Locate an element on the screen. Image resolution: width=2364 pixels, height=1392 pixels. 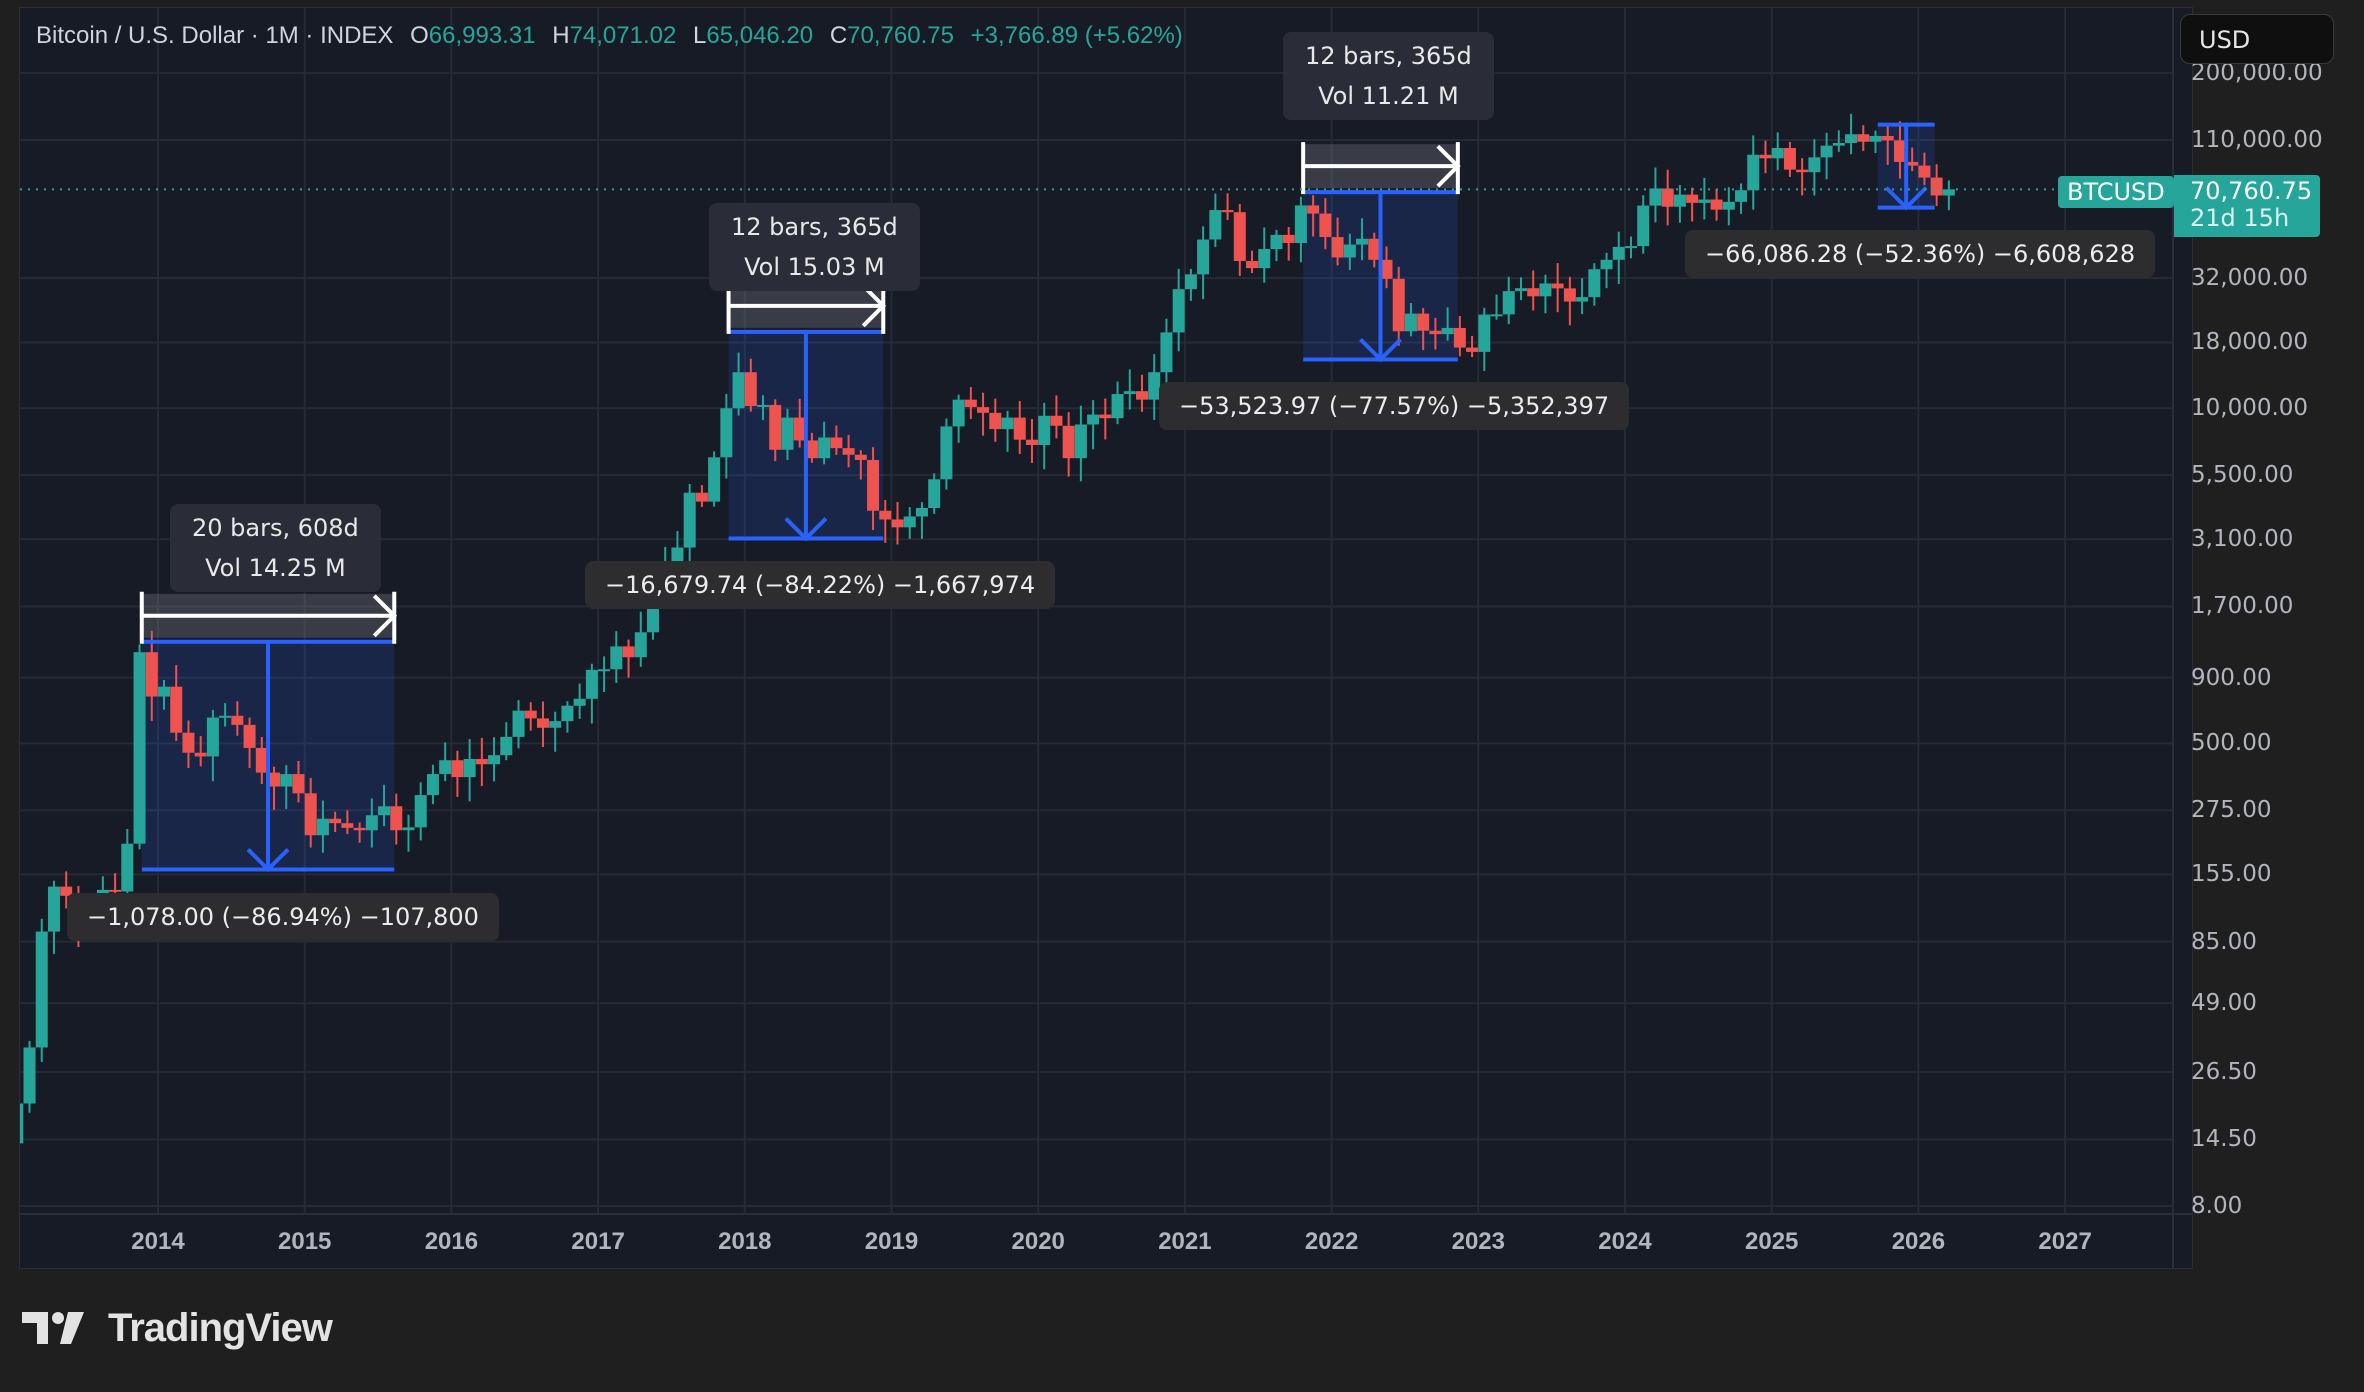
price-tick-label: 10,000.00 is located at coordinates (2250, 408).